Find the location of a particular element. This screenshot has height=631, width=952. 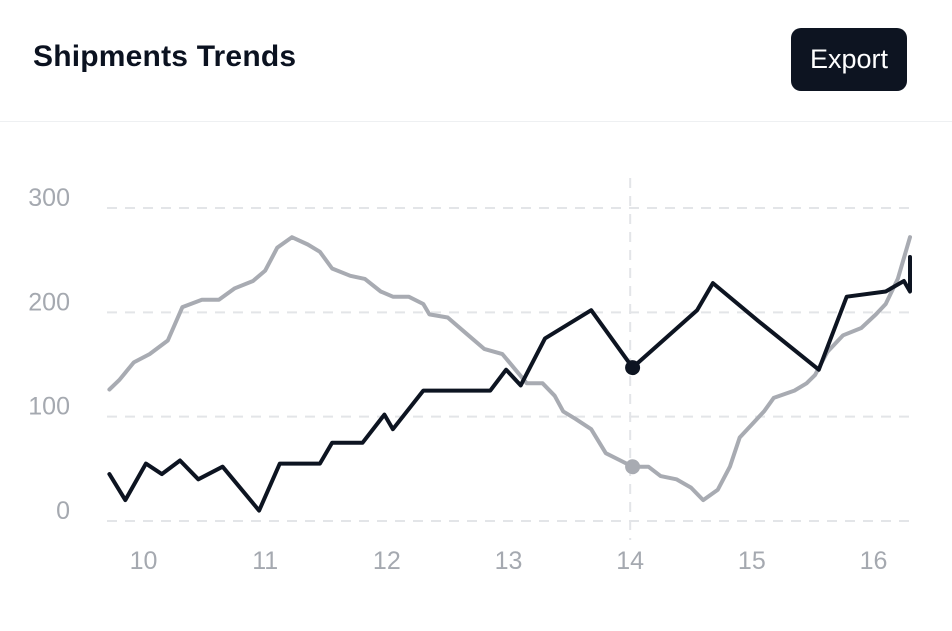

highlight-point-primary is located at coordinates (633, 368).